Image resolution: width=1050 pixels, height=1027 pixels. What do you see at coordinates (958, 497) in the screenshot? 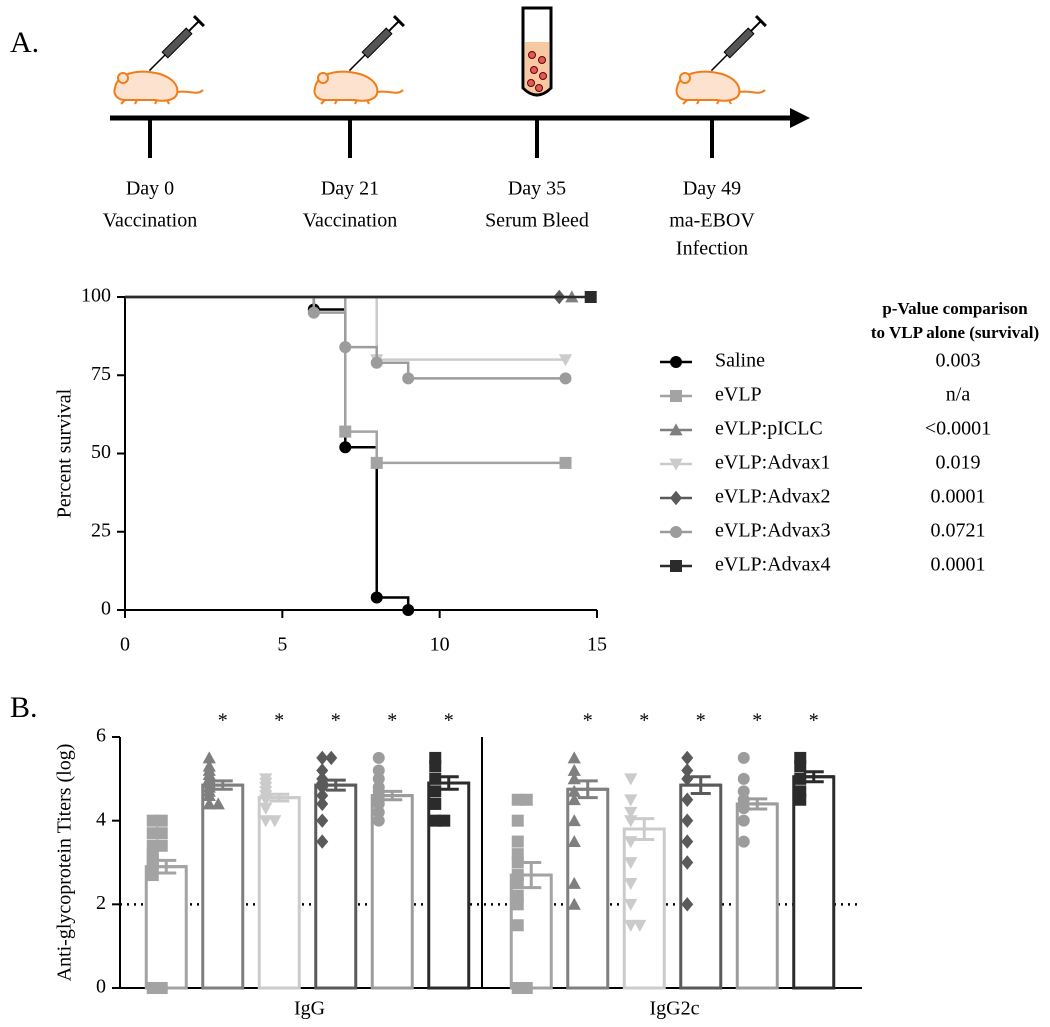
I see `p-value: 0.0001` at bounding box center [958, 497].